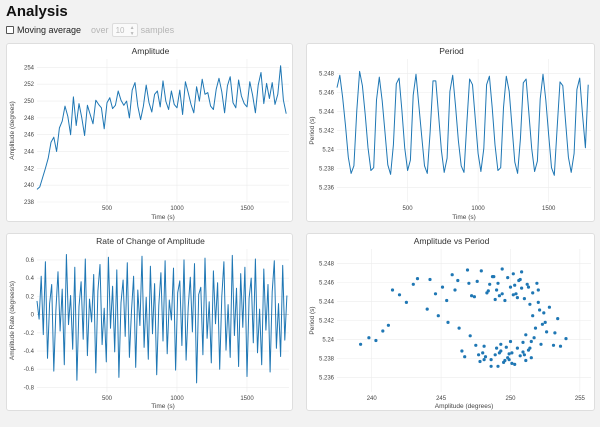 The image size is (600, 427). Describe the element at coordinates (327, 189) in the screenshot. I see `y-tick-label: 5.236` at that location.